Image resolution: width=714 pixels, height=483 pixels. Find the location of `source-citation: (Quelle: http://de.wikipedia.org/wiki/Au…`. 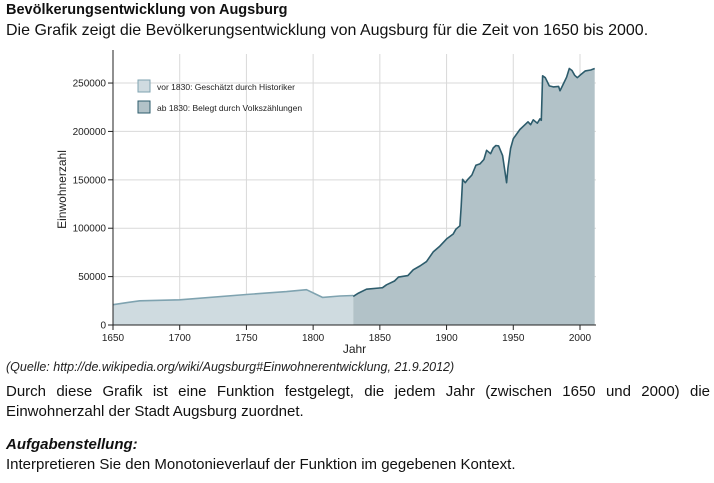

source-citation: (Quelle: http://de.wikipedia.org/wiki/Au… is located at coordinates (230, 367).